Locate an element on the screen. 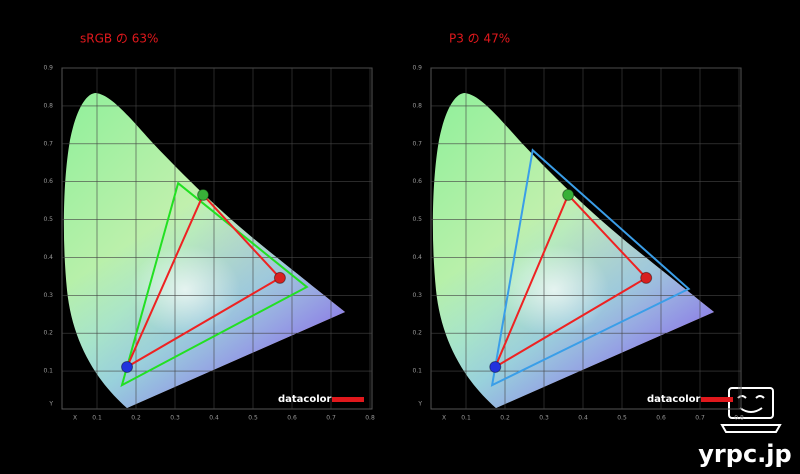 Image resolution: width=800 pixels, height=474 pixels. watermark: yrpc.jp is located at coordinates (744, 454).